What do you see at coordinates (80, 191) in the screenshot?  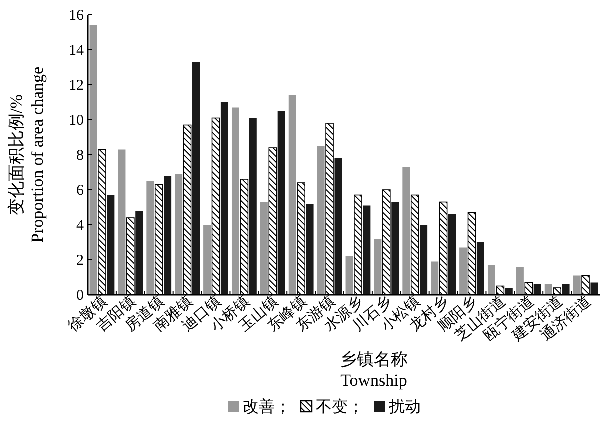 I see `y-tick-label: 6` at bounding box center [80, 191].